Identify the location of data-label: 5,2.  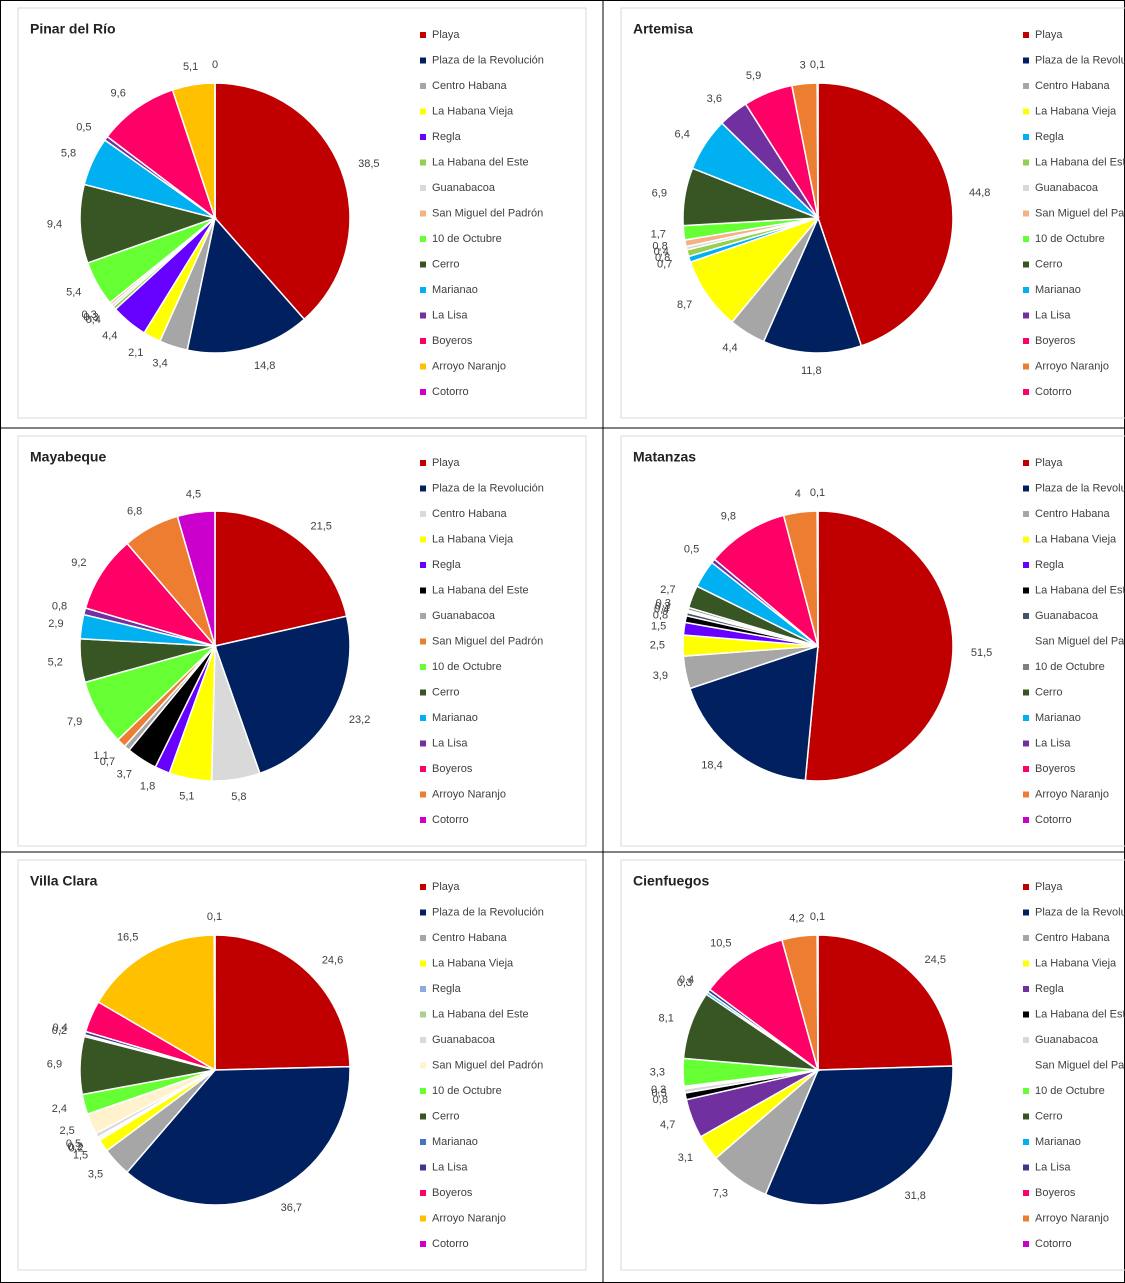
(55, 663).